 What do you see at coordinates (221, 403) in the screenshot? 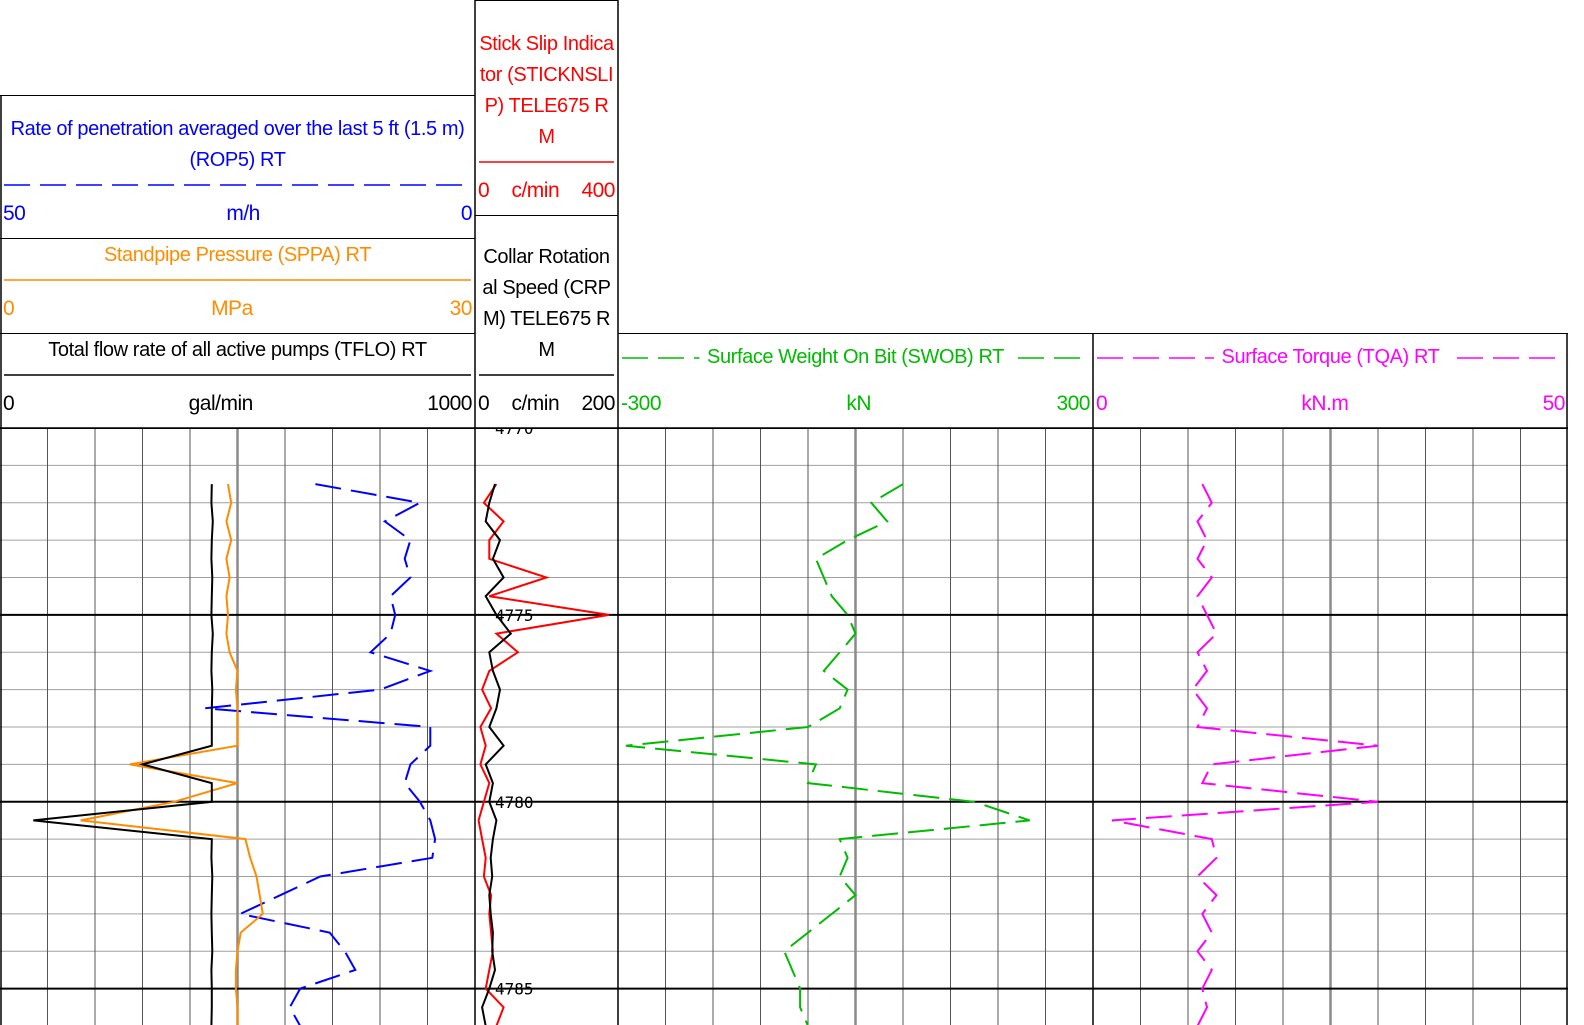
I see `scale-unit: gal/min` at bounding box center [221, 403].